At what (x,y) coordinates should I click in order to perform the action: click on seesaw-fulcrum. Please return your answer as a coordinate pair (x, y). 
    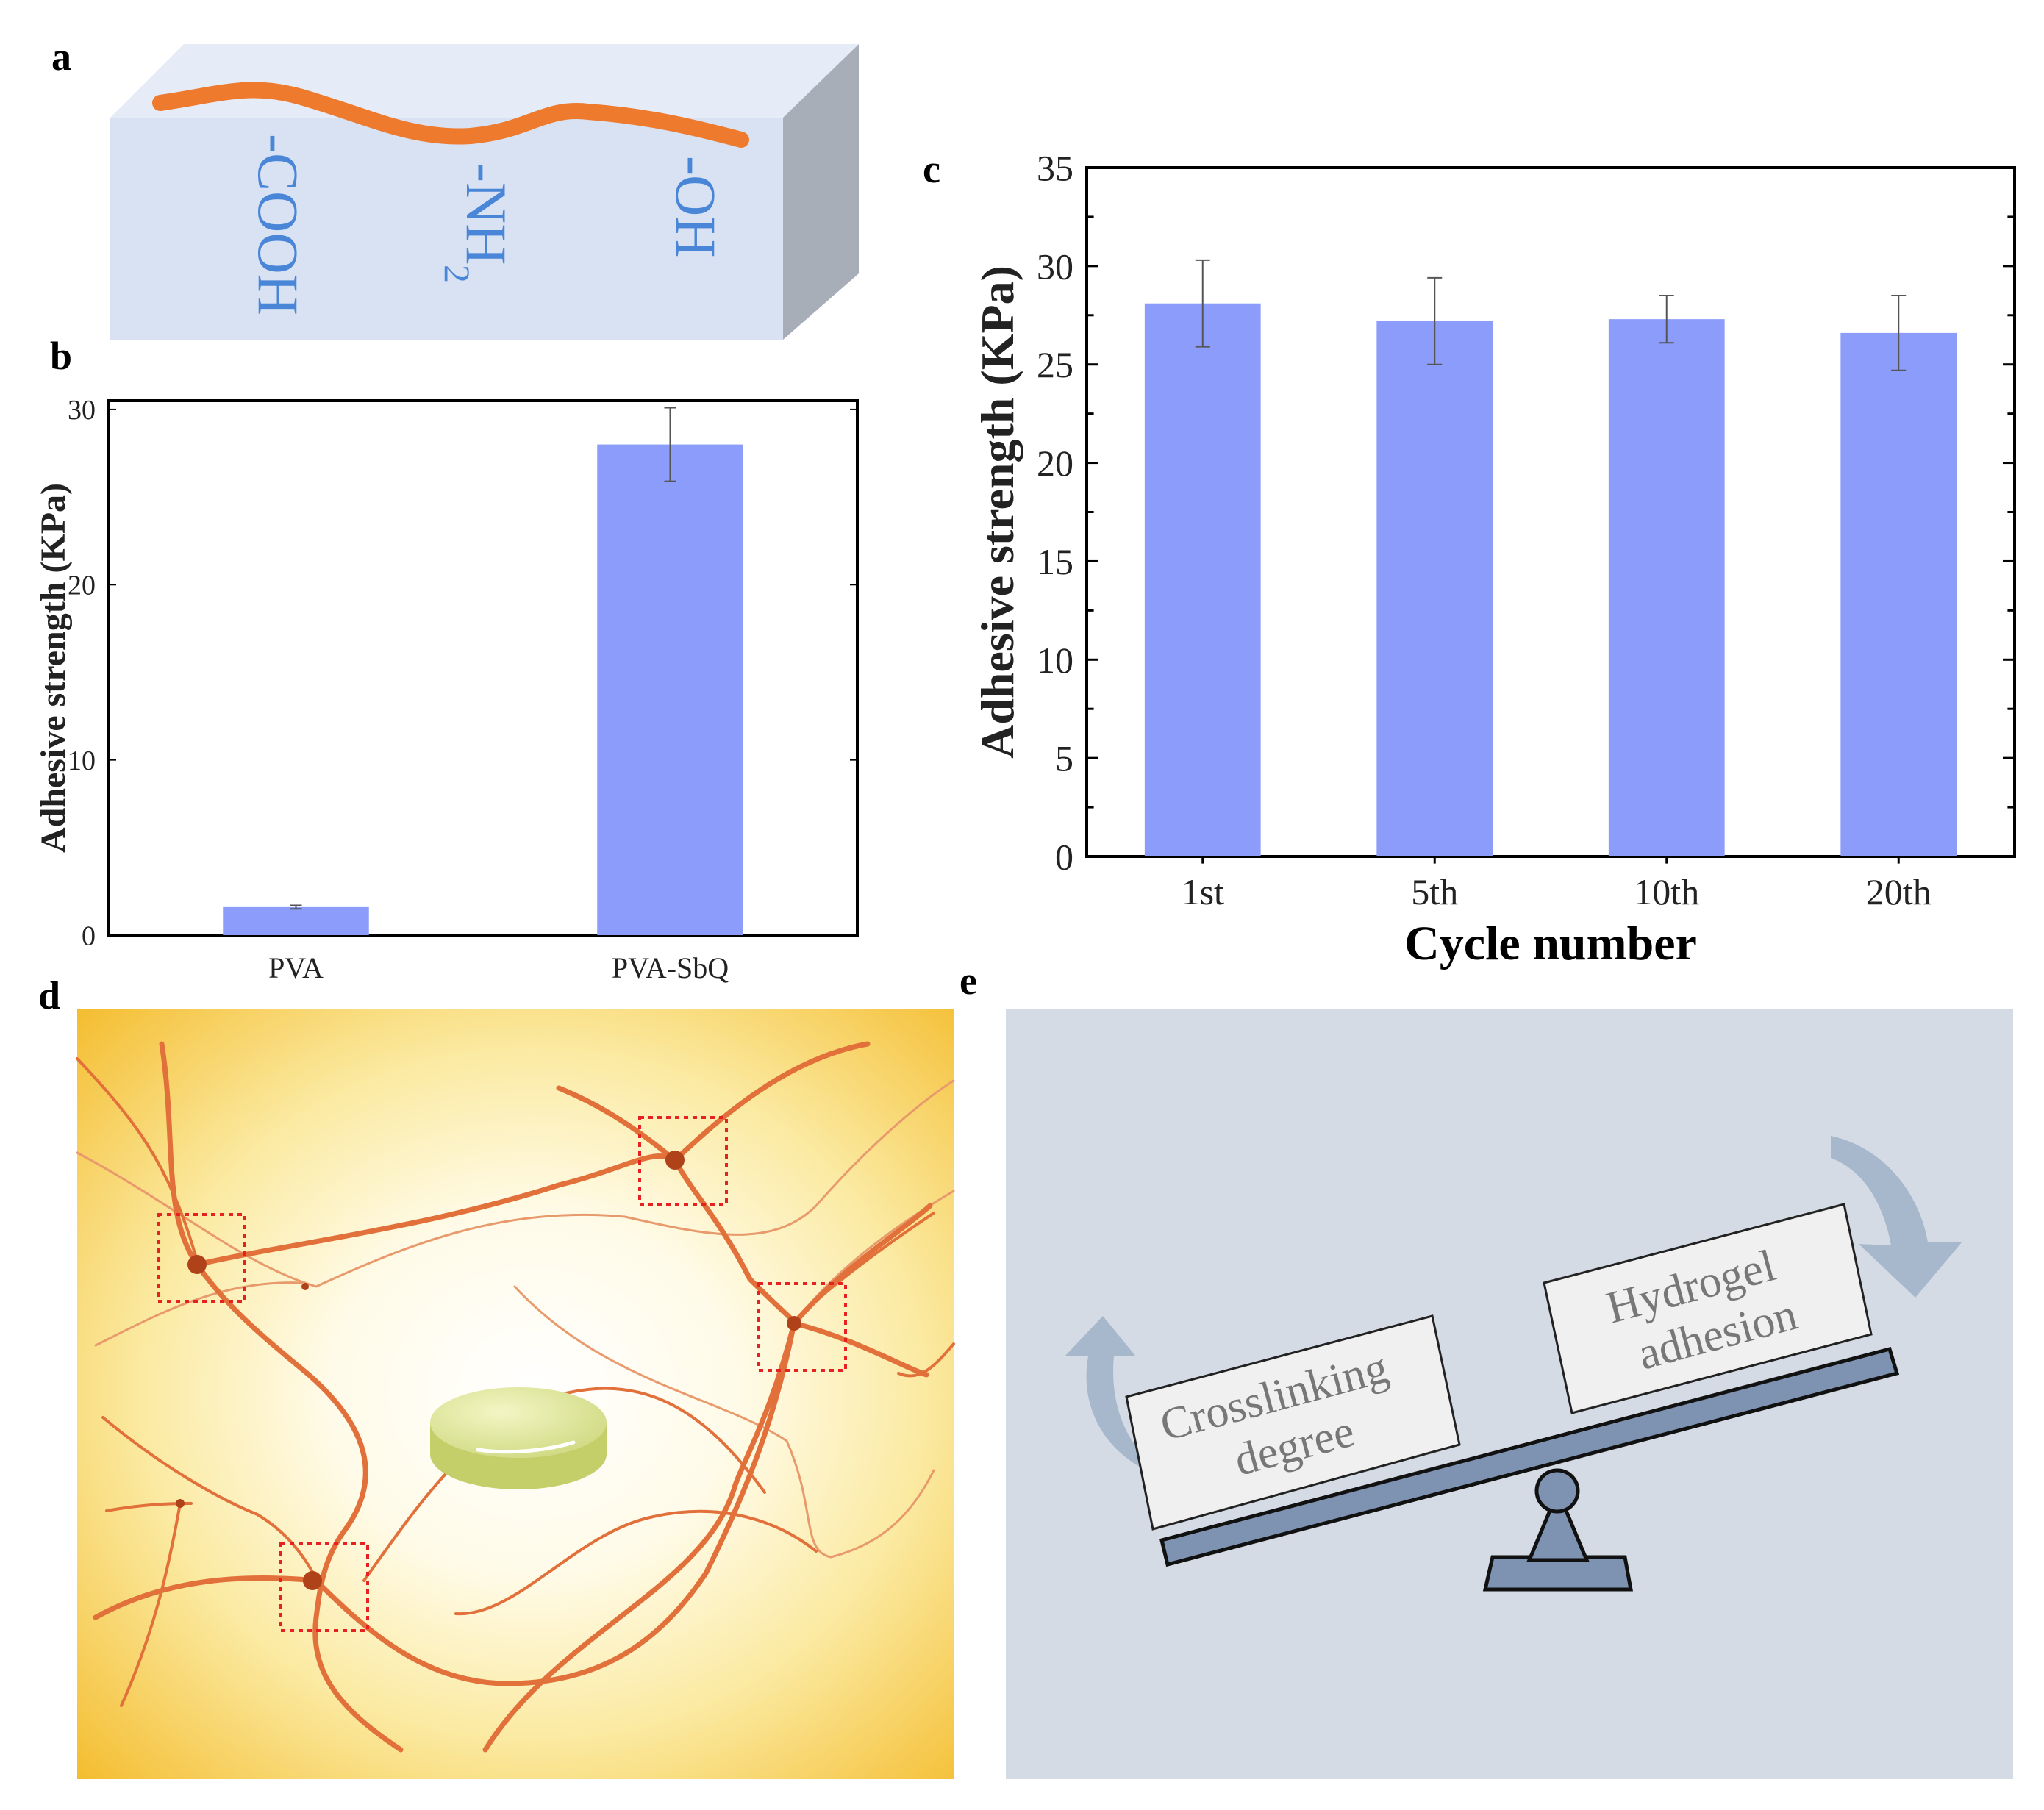
    Looking at the image, I should click on (1557, 1530).